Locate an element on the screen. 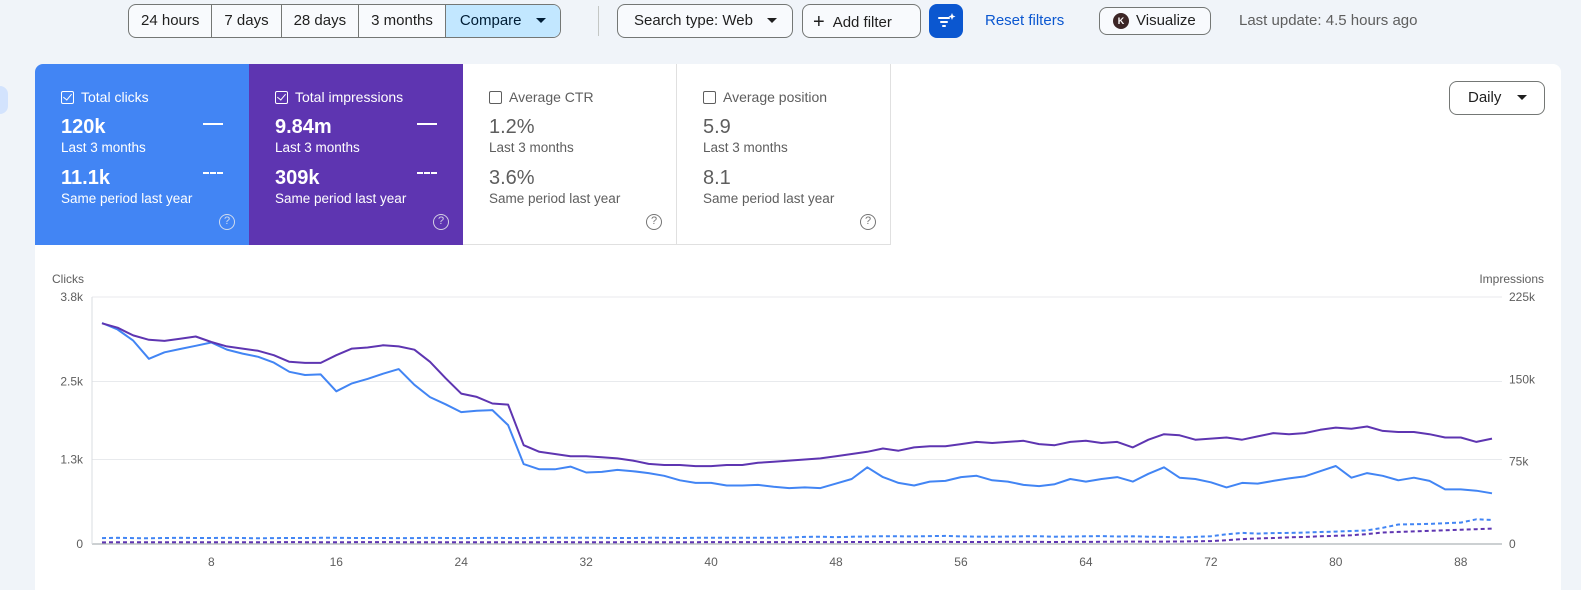  add-filter-label: Add filter is located at coordinates (862, 22).